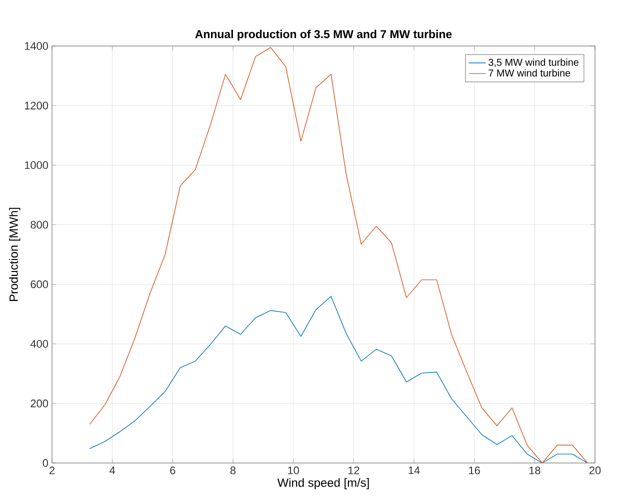  What do you see at coordinates (39, 404) in the screenshot?
I see `y-tick-label: 200` at bounding box center [39, 404].